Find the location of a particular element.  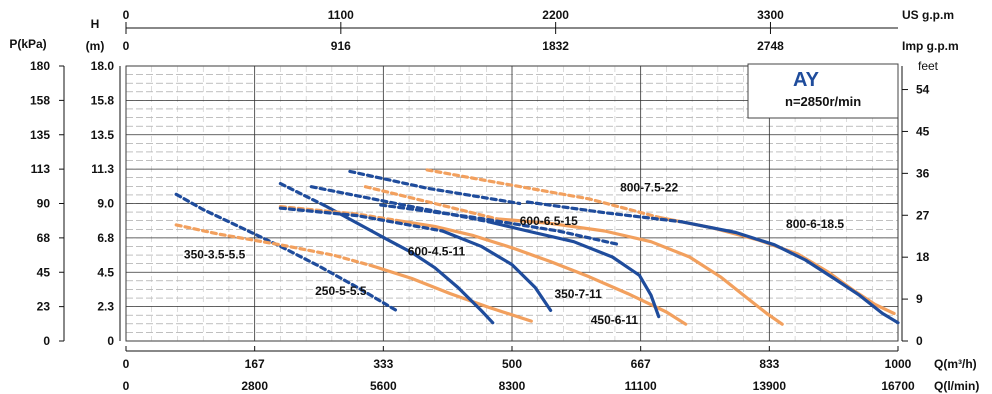

bottom2-tick-label: 0 is located at coordinates (126, 386).